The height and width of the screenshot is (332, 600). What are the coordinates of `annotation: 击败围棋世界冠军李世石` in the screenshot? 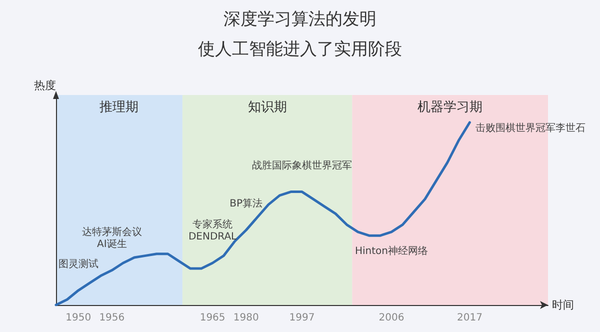 It's located at (531, 128).